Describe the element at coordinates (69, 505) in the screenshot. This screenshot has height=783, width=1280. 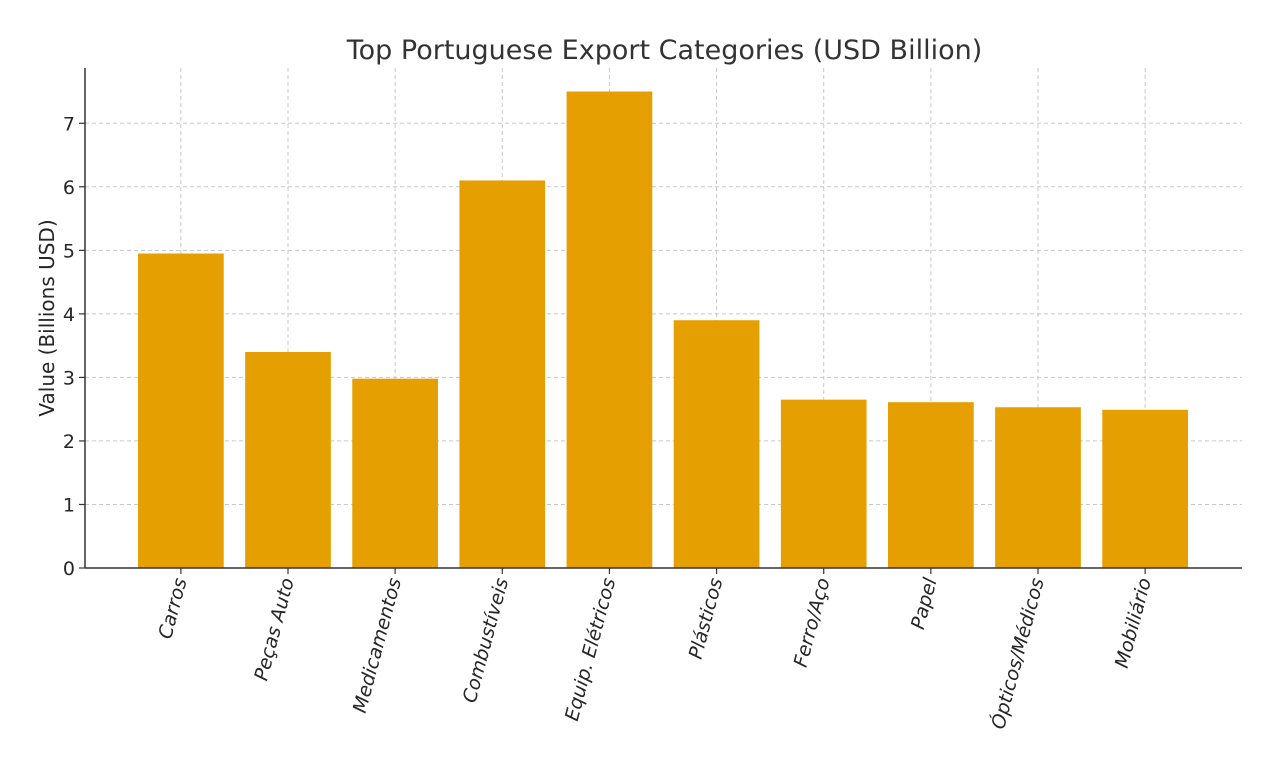
I see `y-tick-label: 1` at that location.